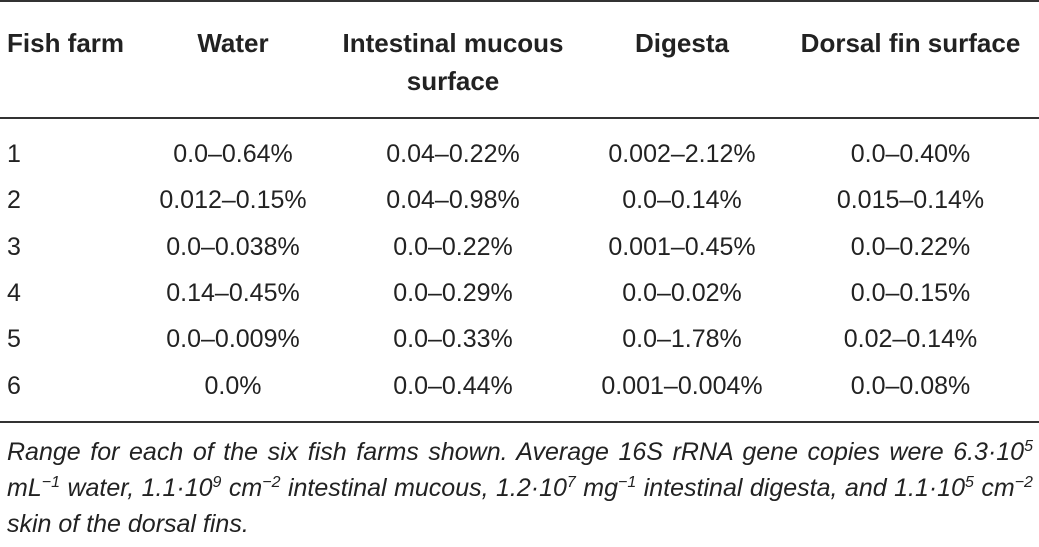  Describe the element at coordinates (14, 200) in the screenshot. I see `cell-fish-farm: 2` at that location.